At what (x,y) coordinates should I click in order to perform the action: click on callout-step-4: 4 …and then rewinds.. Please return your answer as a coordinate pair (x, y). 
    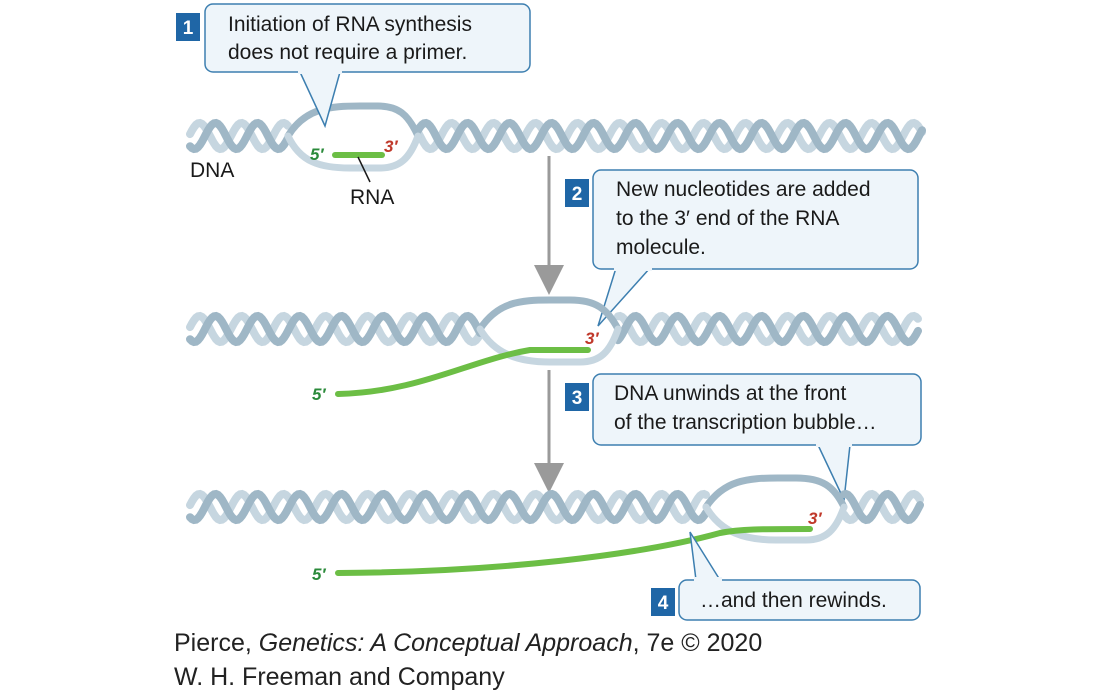
    Looking at the image, I should click on (786, 576).